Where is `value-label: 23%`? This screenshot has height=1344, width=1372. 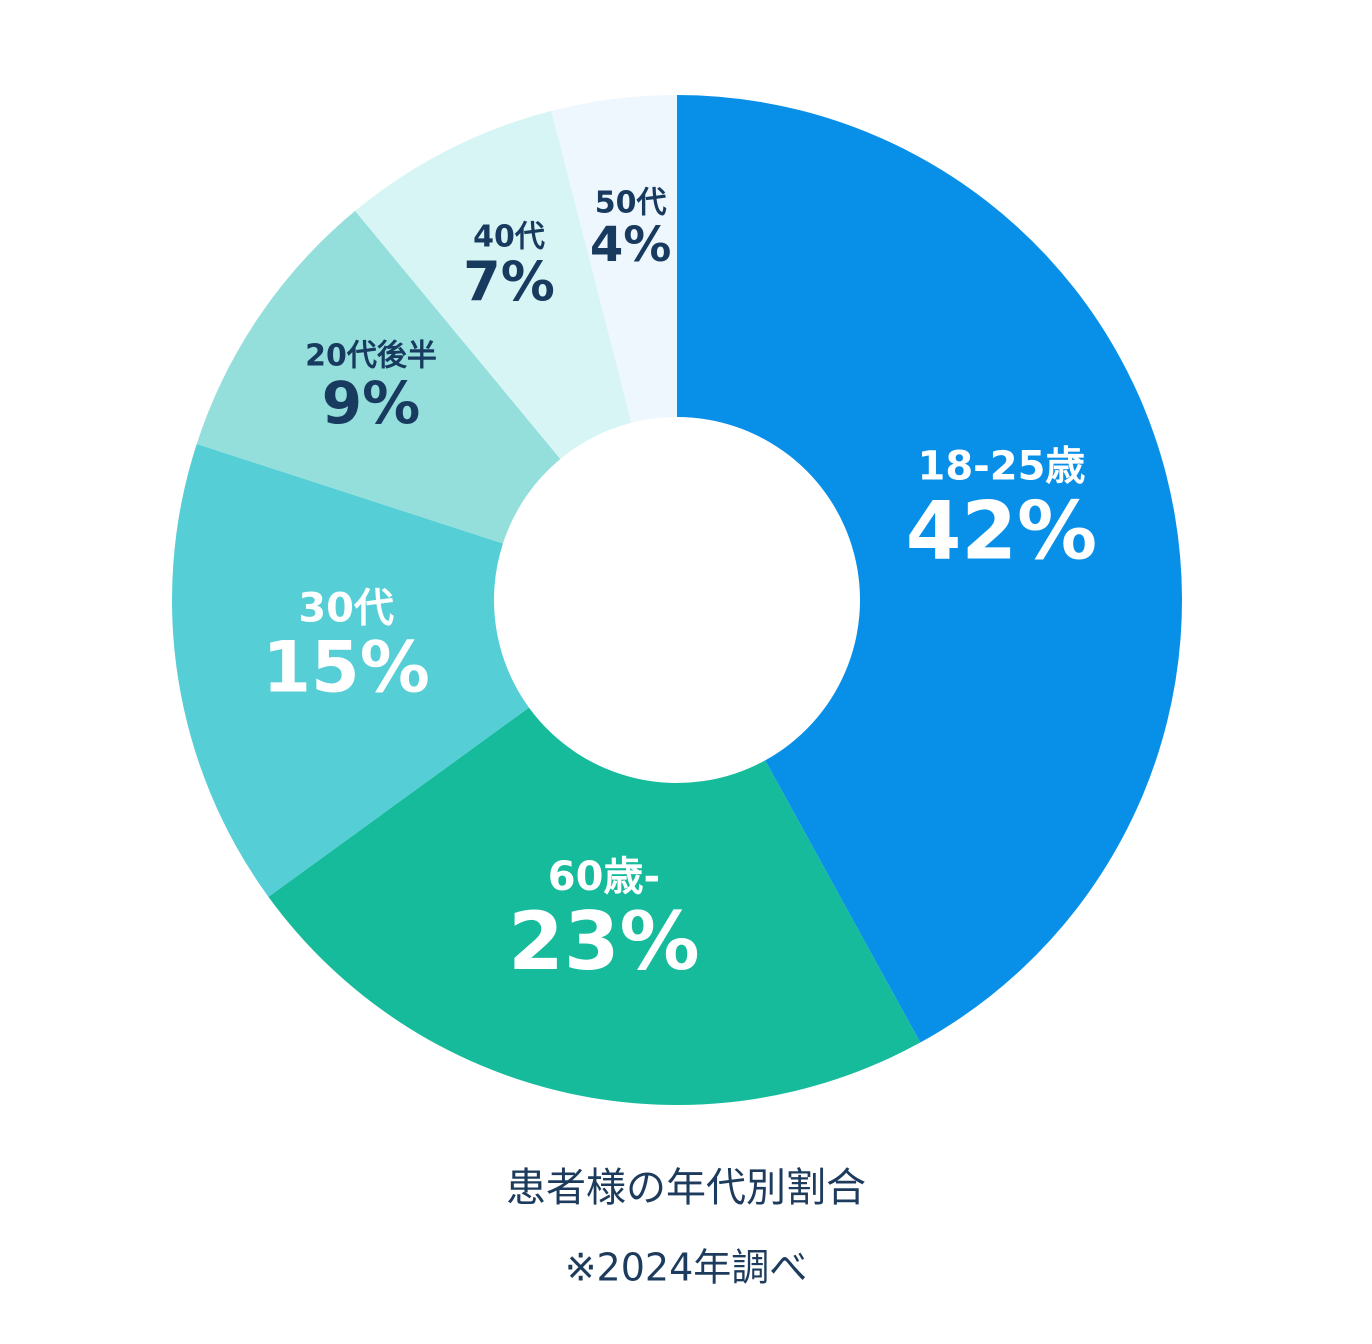
value-label: 23% is located at coordinates (603, 941).